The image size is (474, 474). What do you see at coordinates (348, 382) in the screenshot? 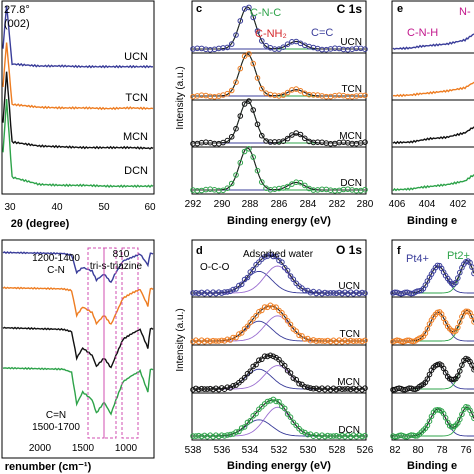
I see `panel-d-sample-mcn: MCN` at bounding box center [348, 382].